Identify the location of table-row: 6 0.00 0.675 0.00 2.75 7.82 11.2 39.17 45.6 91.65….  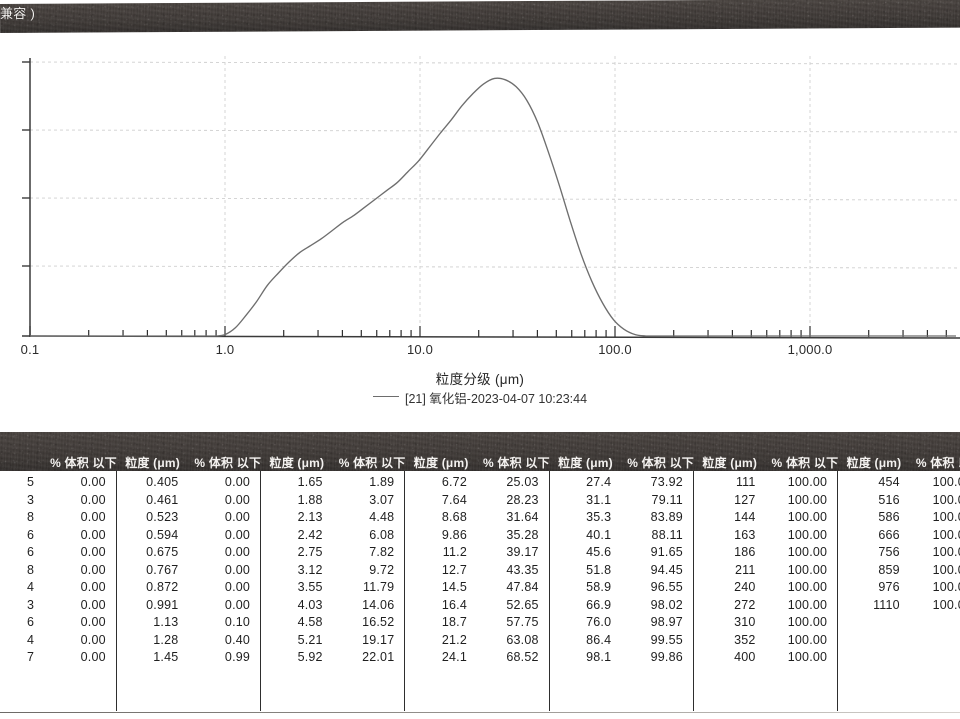
(480, 553).